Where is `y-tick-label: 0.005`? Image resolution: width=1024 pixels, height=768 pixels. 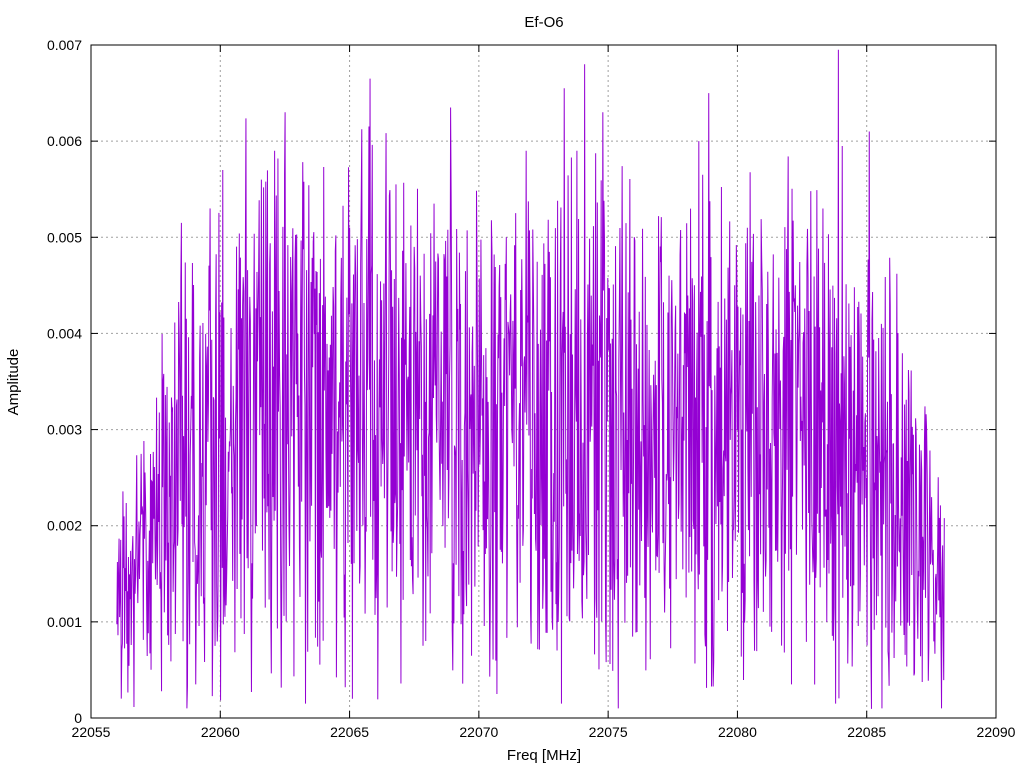
y-tick-label: 0.005 is located at coordinates (64, 237).